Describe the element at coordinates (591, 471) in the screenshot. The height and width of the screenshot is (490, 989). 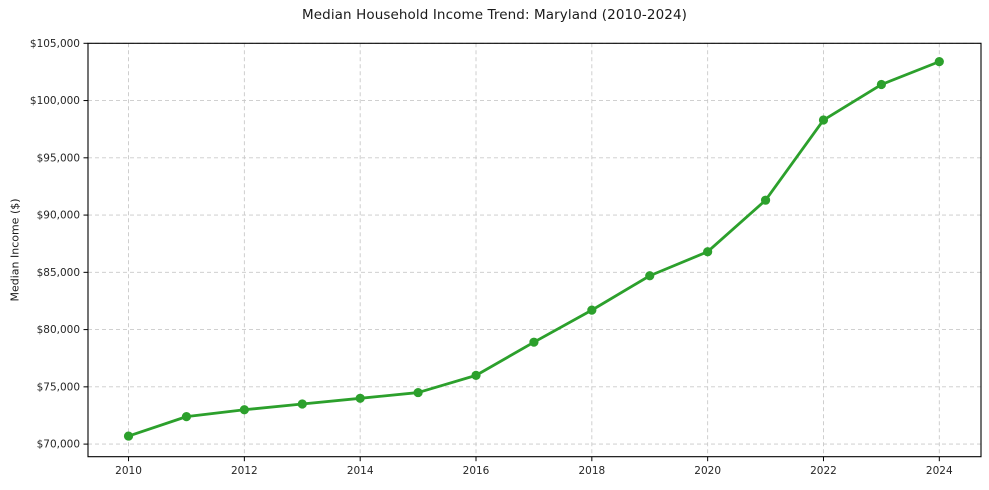
I see `x-tick-label: 2018` at that location.